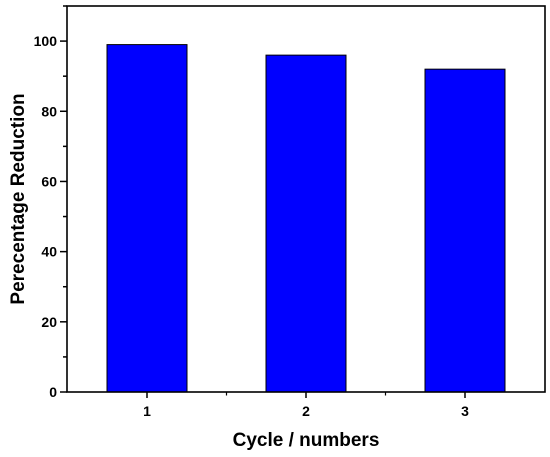 The image size is (550, 457). What do you see at coordinates (306, 440) in the screenshot?
I see `x-axis-title: Cycle / numbers` at bounding box center [306, 440].